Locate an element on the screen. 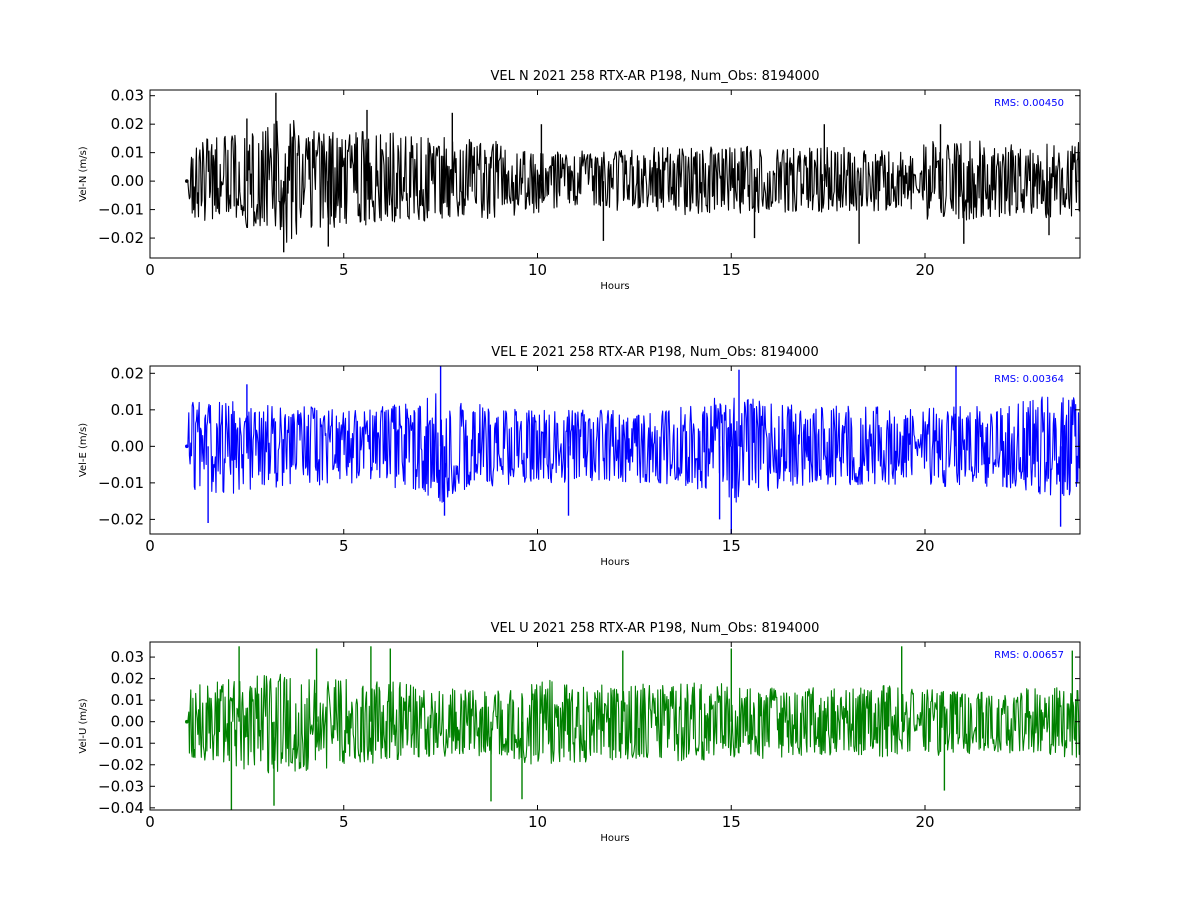  y-tick-label: −0.04 is located at coordinates (121, 808).